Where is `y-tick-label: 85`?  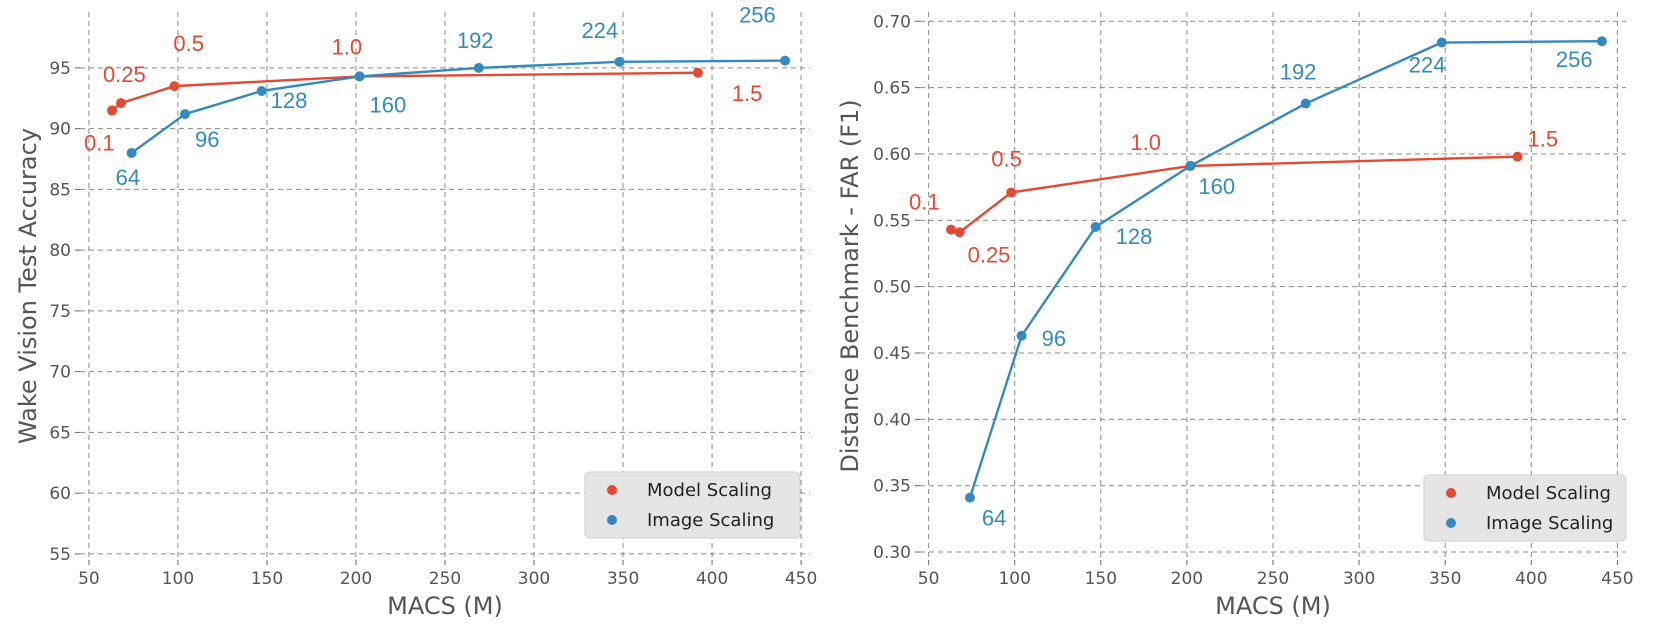
y-tick-label: 85 is located at coordinates (60, 190).